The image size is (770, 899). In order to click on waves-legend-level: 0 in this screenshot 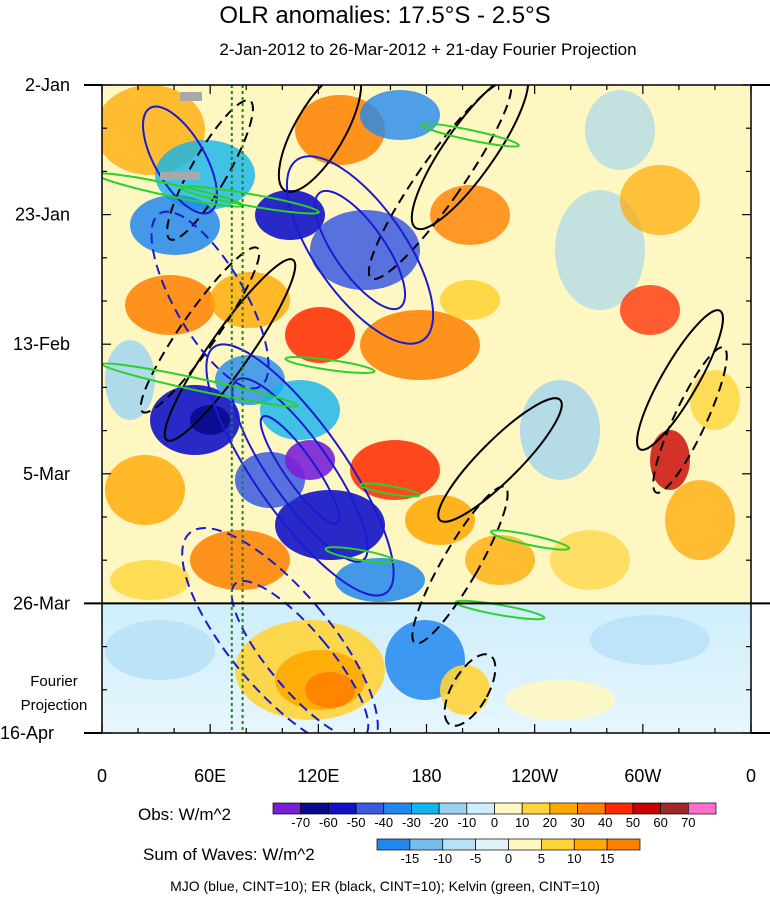, I will do `click(508, 858)`.